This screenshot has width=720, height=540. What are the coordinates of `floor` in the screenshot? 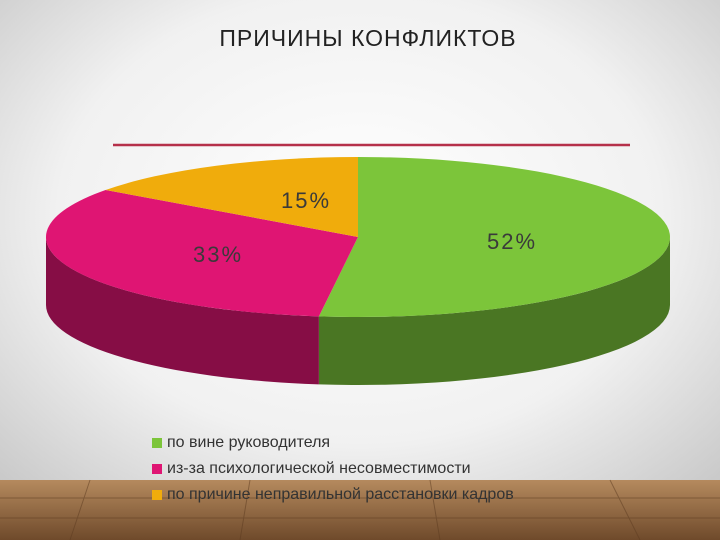 It's located at (360, 510).